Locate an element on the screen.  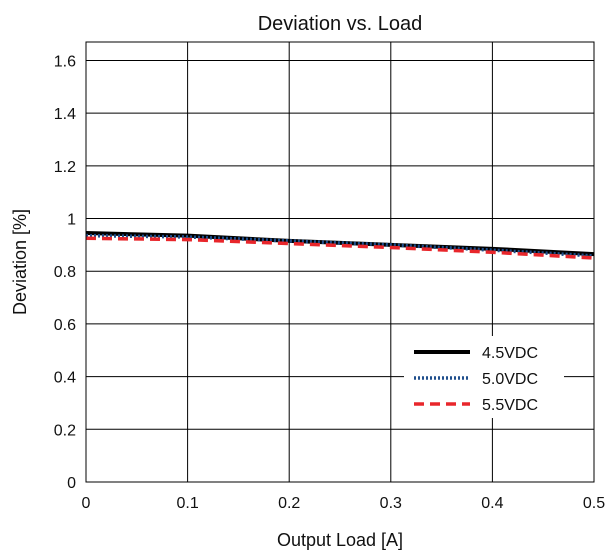
y-axis-label: Deviation [%] is located at coordinates (20, 262).